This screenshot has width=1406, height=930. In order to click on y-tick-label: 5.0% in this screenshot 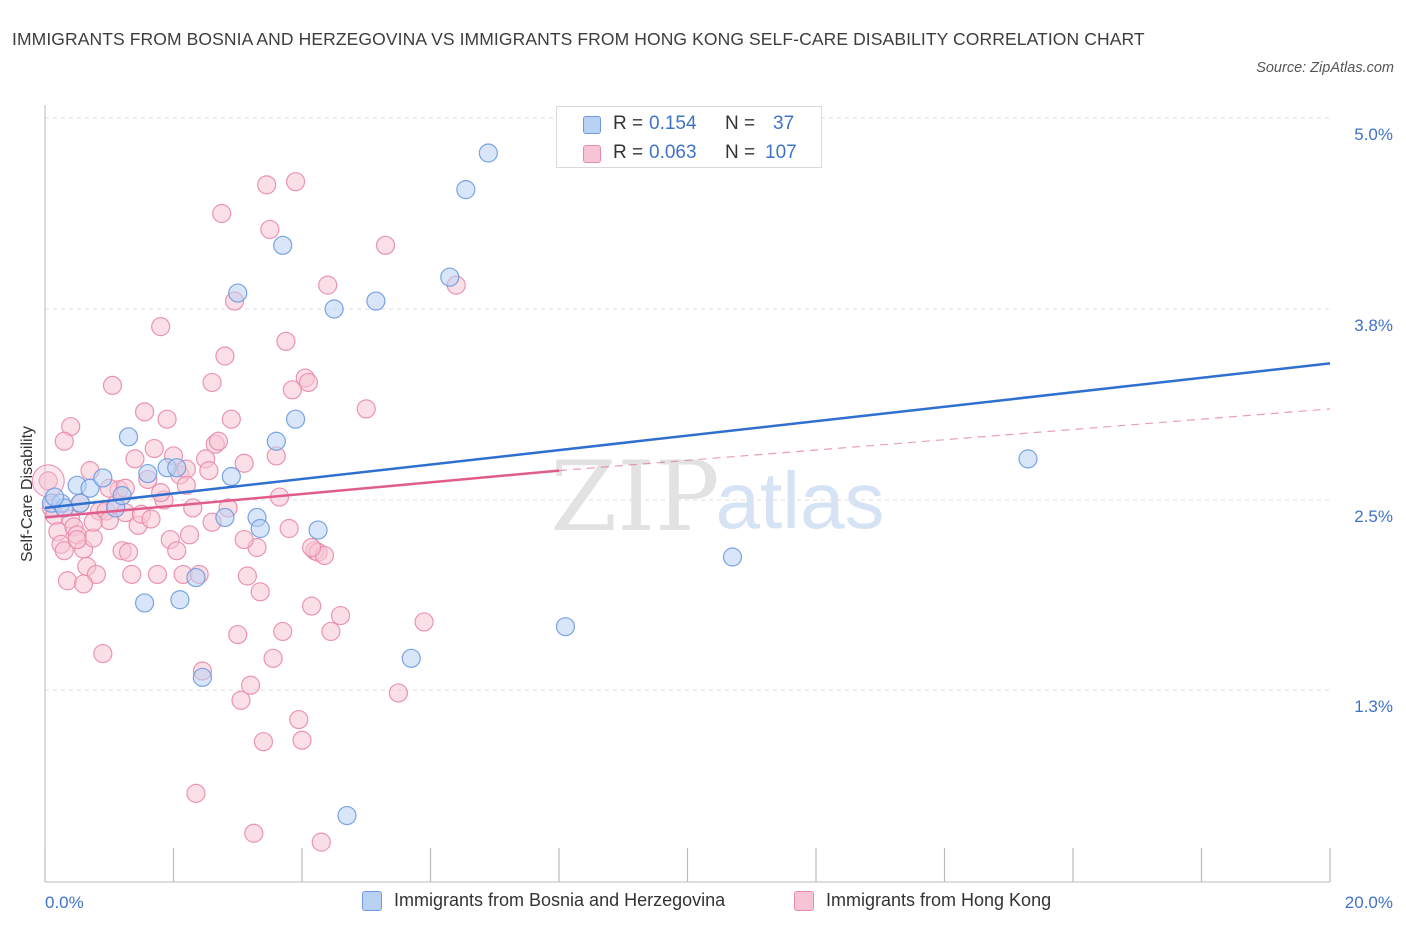, I will do `click(1373, 134)`.